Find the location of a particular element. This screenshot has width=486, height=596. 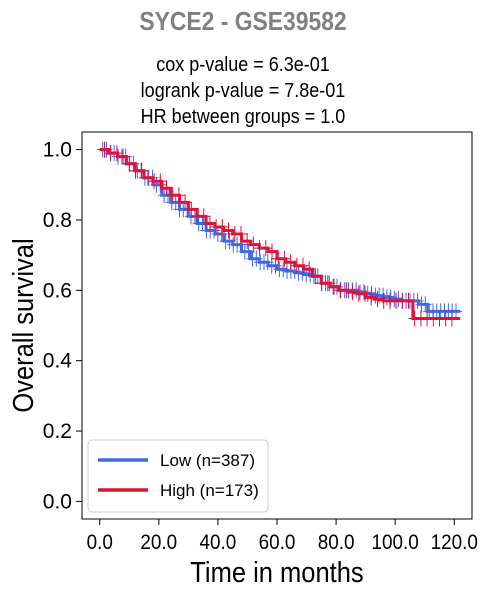

legend-box is located at coordinates (178, 476).